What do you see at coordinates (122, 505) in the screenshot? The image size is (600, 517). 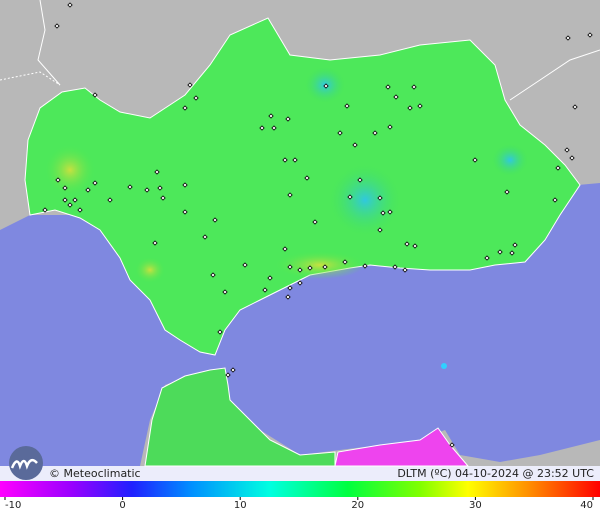 I see `tick-label: 0` at bounding box center [122, 505].